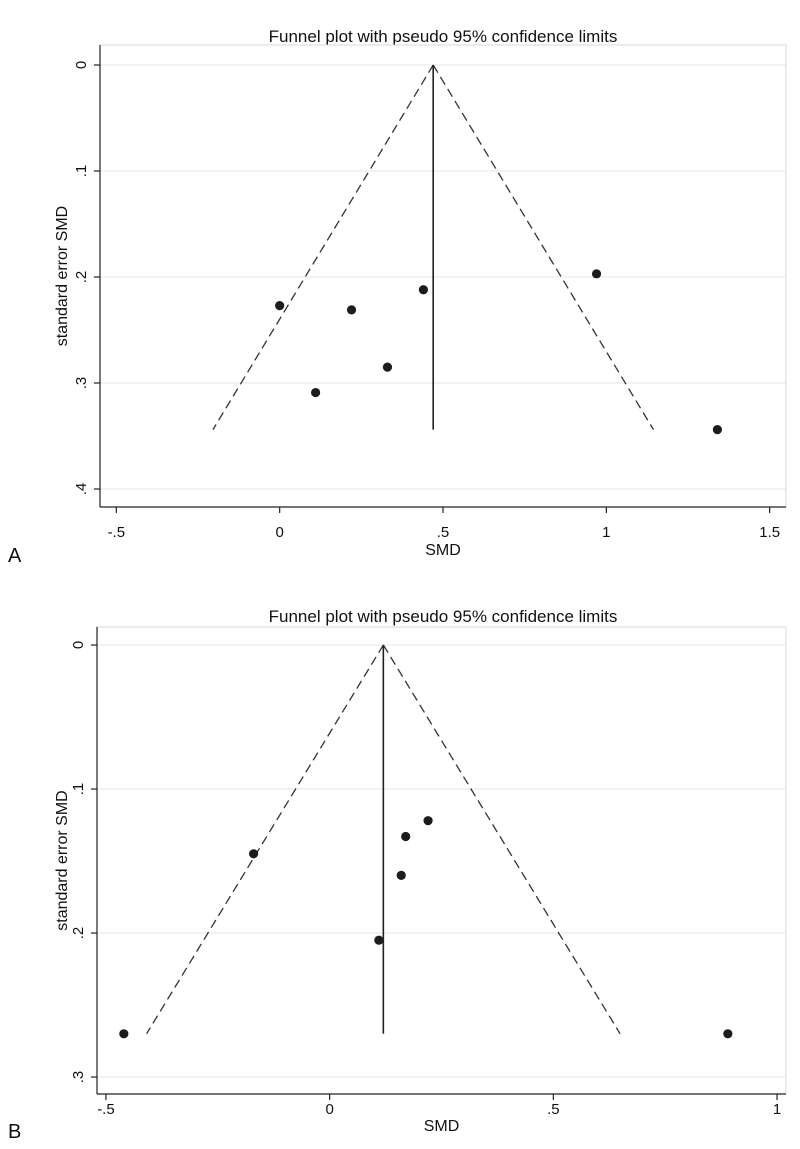  Describe the element at coordinates (769, 532) in the screenshot. I see `x-tick-label: 1.5` at that location.